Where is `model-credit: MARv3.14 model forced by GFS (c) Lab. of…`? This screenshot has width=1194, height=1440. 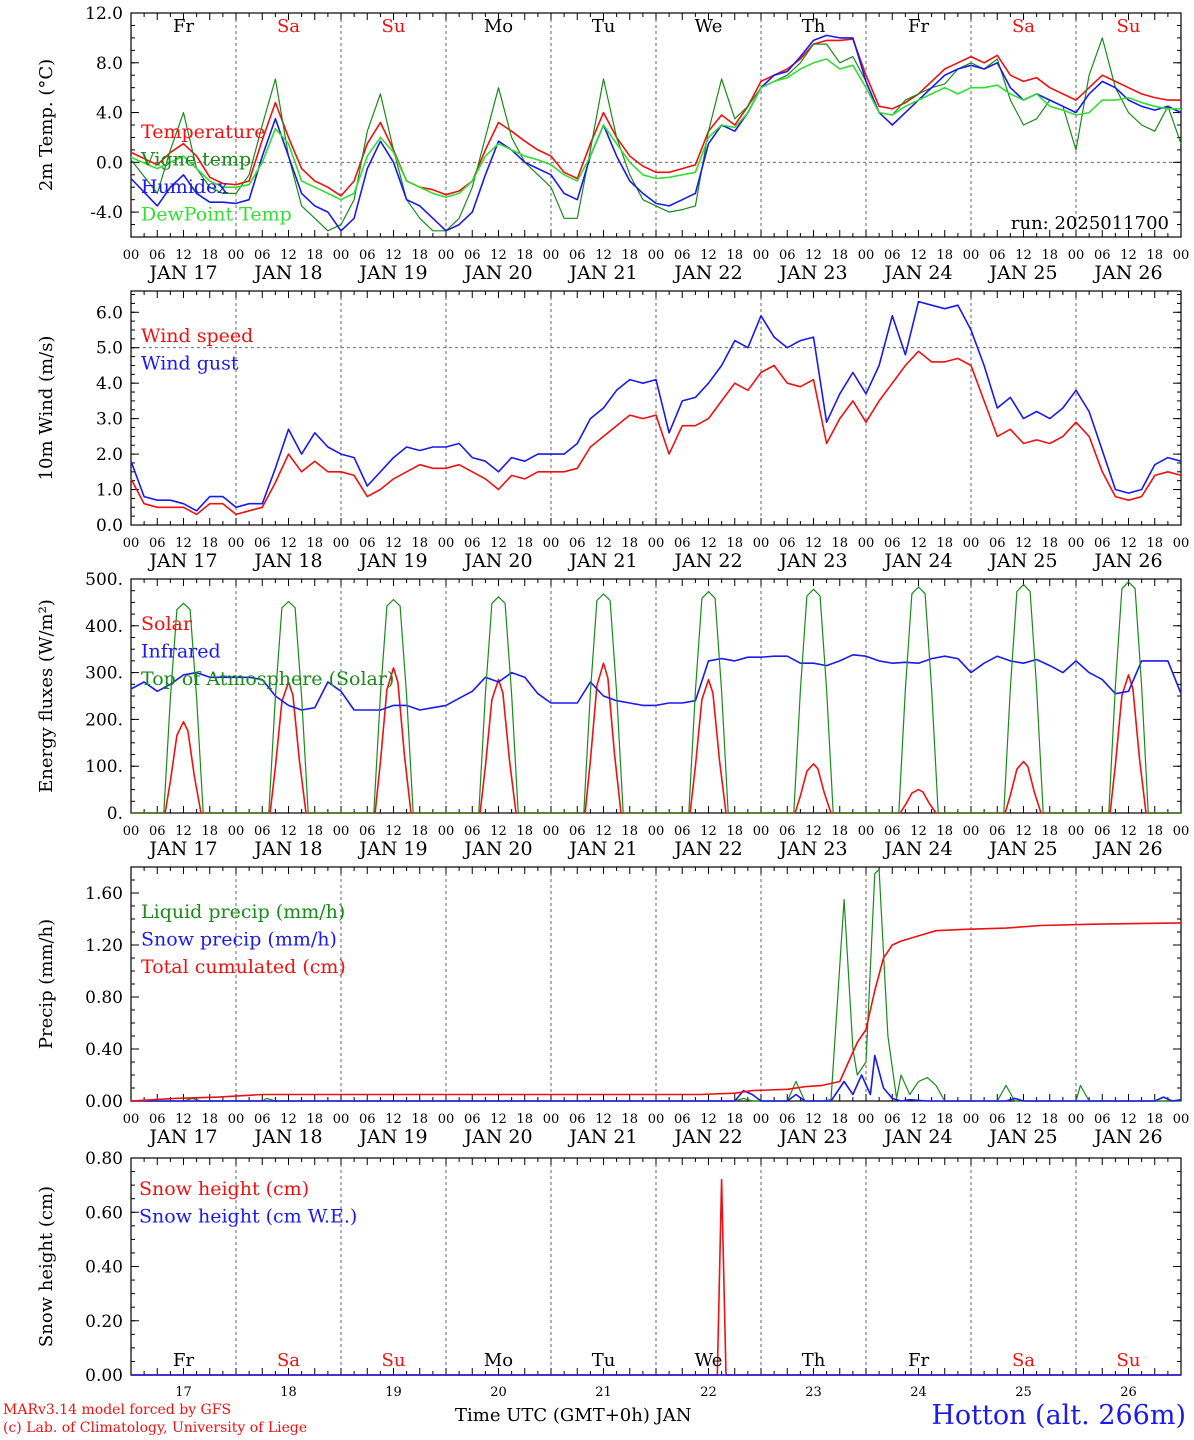 model-credit: MARv3.14 model forced by GFS (c) Lab. of… is located at coordinates (155, 1419).